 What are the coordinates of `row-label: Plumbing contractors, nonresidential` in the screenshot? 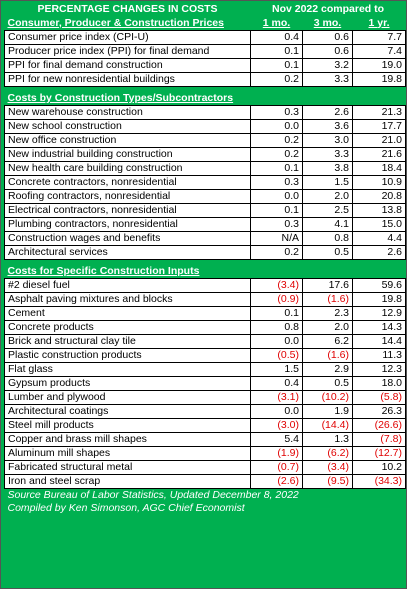 It's located at (127, 224).